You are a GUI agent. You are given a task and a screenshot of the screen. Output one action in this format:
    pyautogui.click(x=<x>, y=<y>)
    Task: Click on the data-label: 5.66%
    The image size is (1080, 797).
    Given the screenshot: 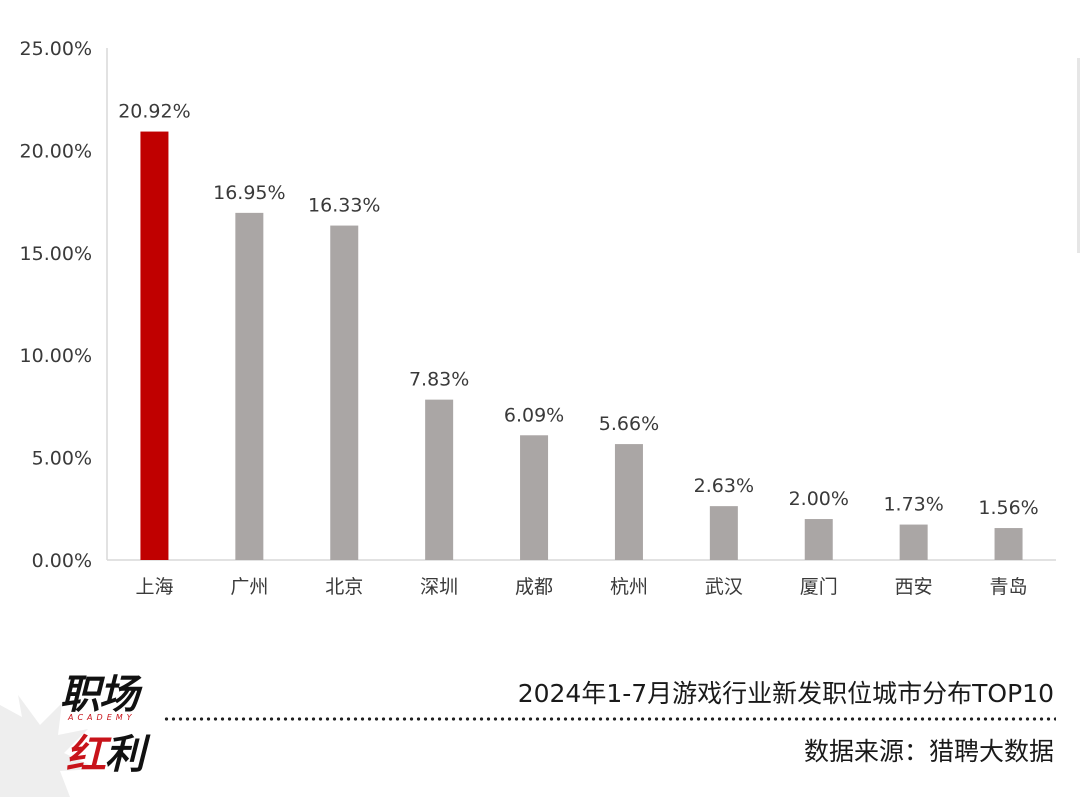 What is the action you would take?
    pyautogui.click(x=629, y=424)
    